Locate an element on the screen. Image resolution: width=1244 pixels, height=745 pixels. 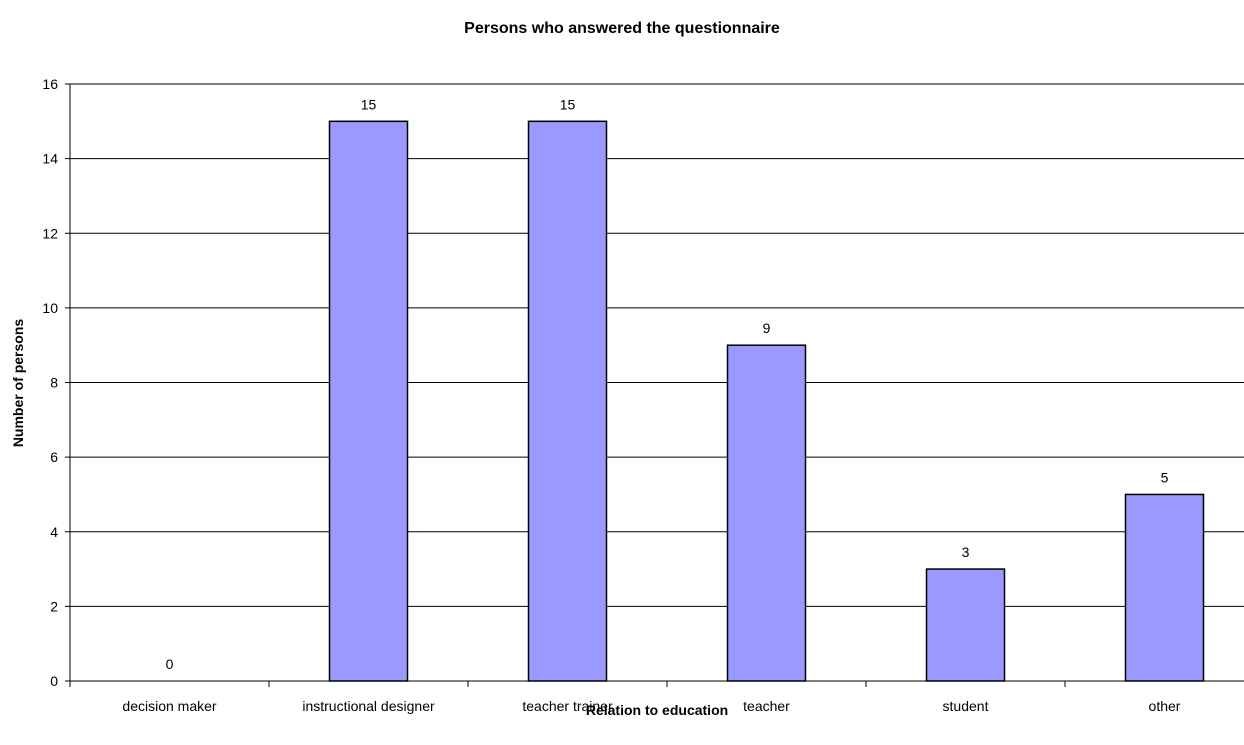
y-tick-label: 8 is located at coordinates (54, 383).